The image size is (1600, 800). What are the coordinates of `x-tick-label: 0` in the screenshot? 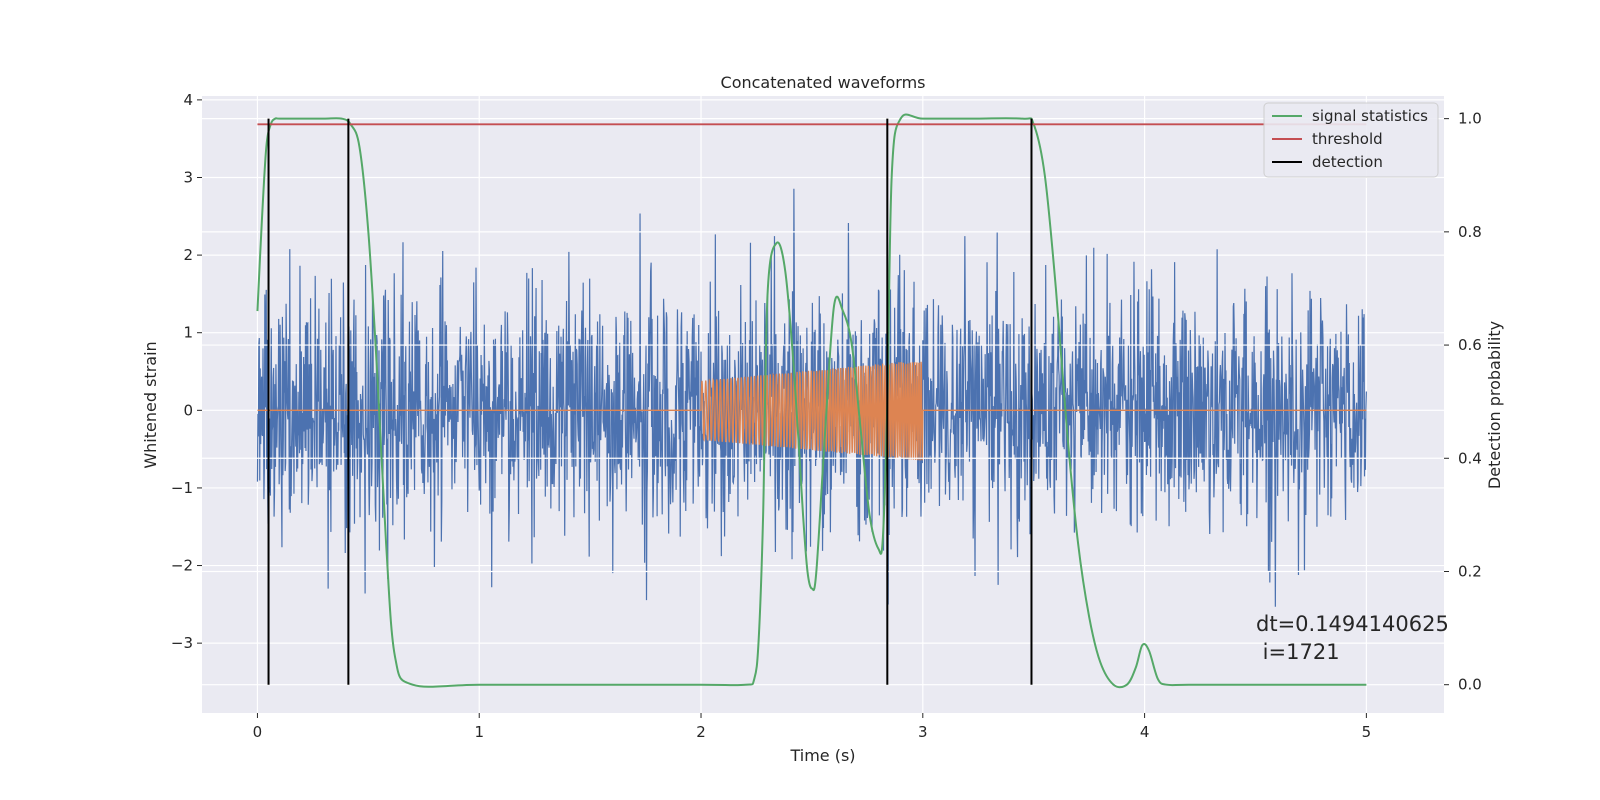 It's located at (258, 732).